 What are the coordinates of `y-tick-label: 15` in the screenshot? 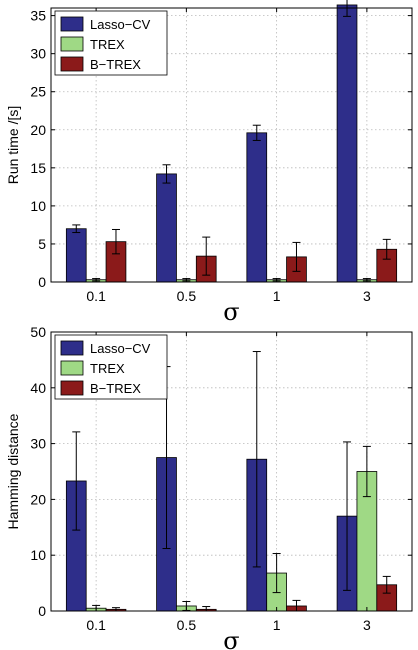 It's located at (38, 168).